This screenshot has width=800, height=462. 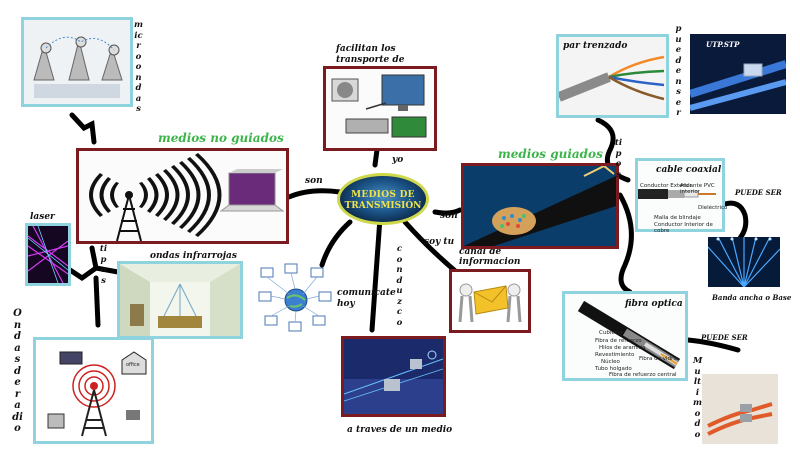 I want to click on connector-conduct, so click(x=376, y=274).